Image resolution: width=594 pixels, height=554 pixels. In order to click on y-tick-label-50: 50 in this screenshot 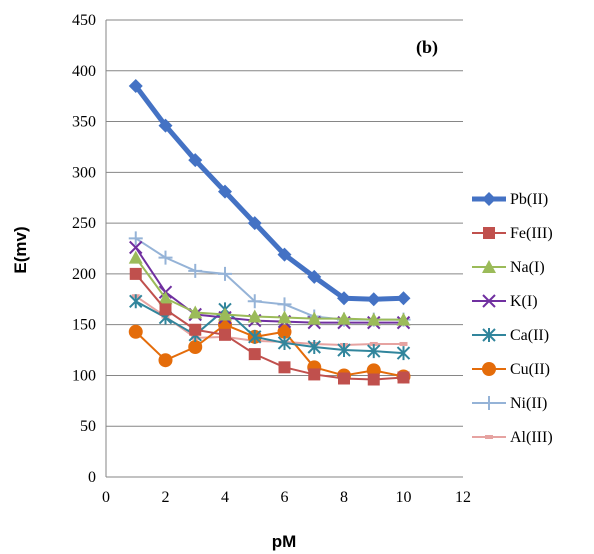, I will do `click(88, 426)`.